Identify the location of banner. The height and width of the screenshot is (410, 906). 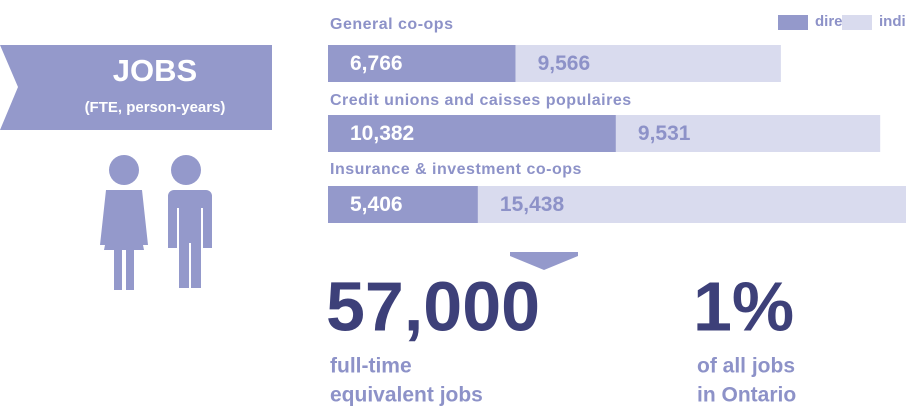
(136, 87).